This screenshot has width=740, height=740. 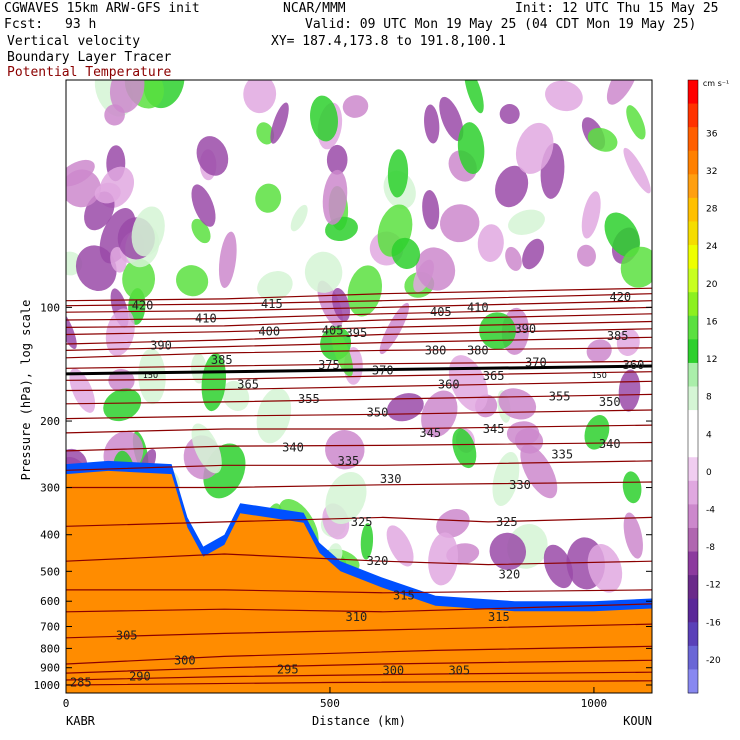 What do you see at coordinates (510, 575) in the screenshot?
I see `theta-label: 320` at bounding box center [510, 575].